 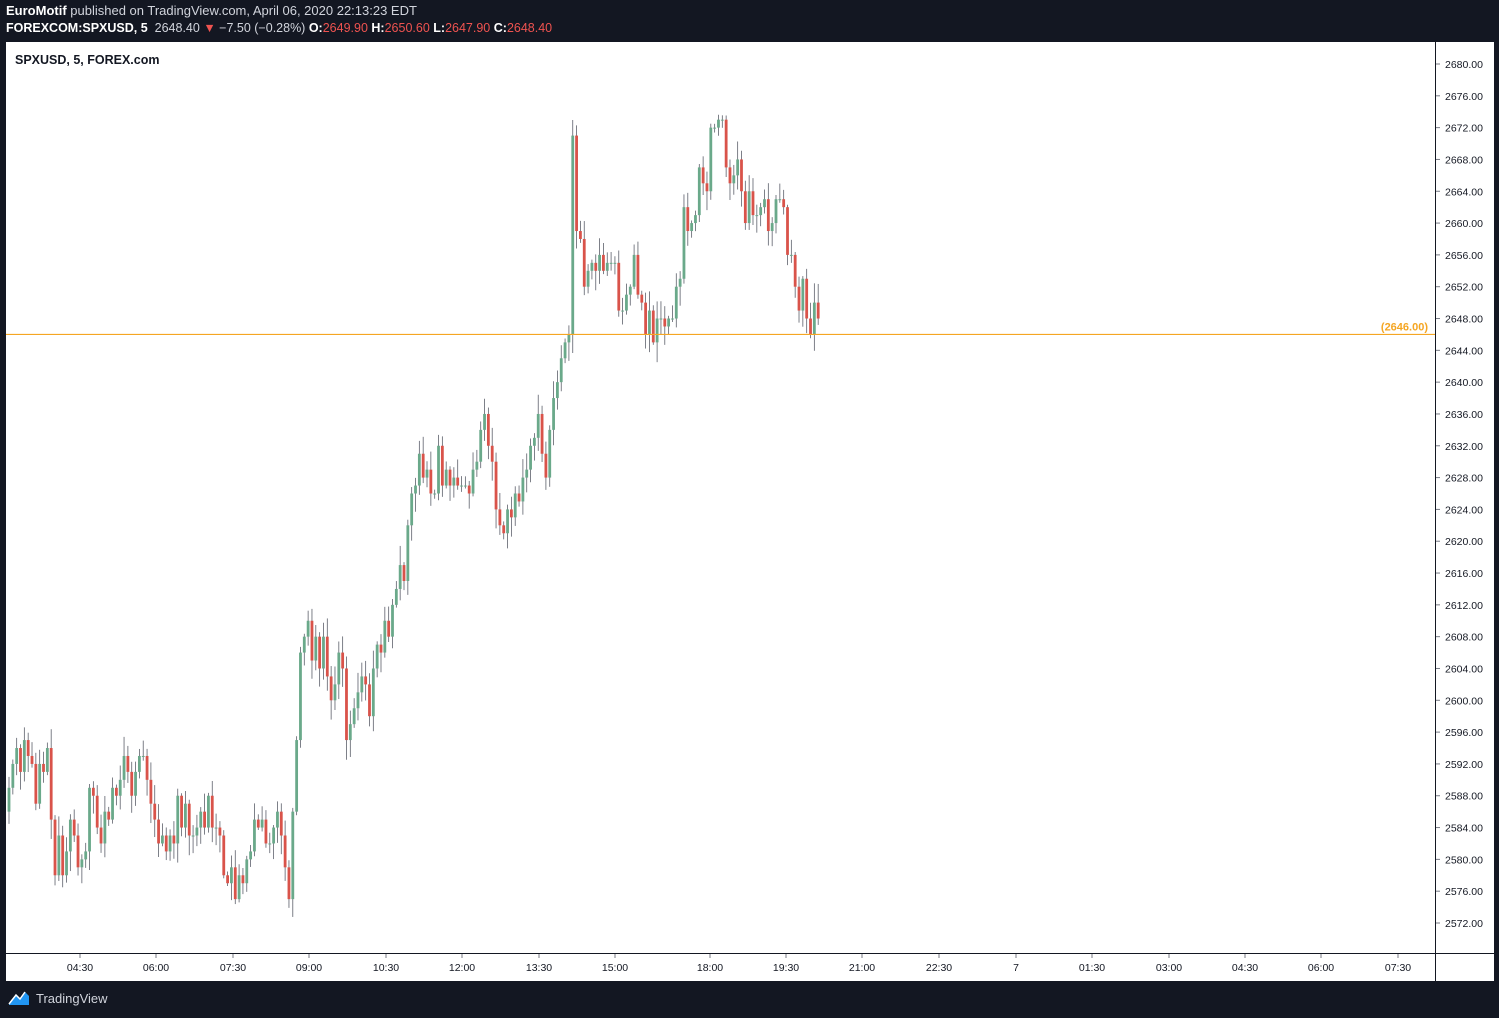 What do you see at coordinates (1398, 968) in the screenshot?
I see `x-tick-label: 07:30` at bounding box center [1398, 968].